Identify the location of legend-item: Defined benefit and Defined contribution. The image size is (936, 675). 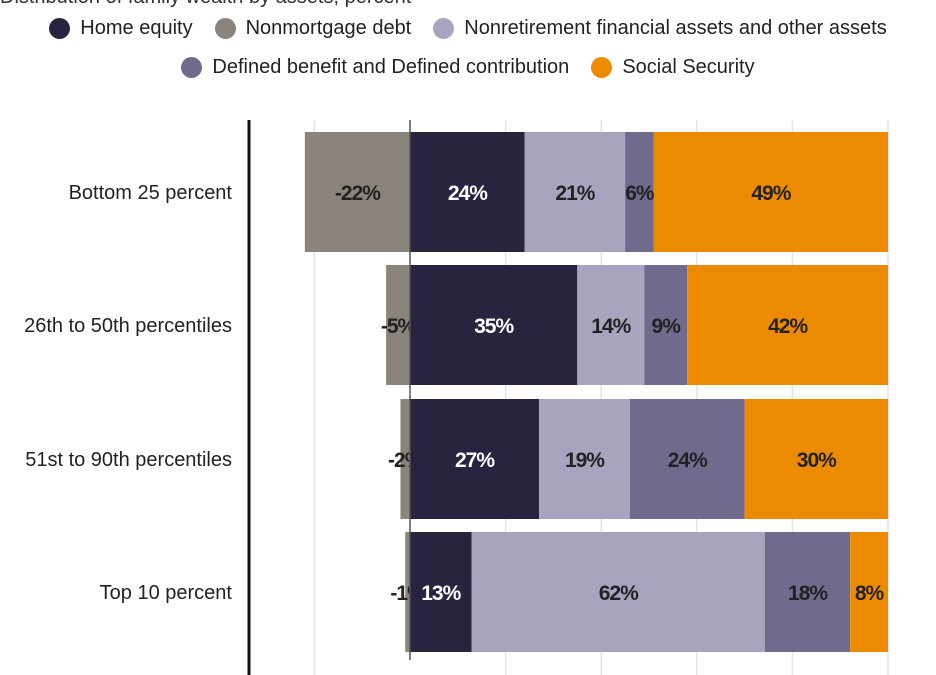
(375, 67).